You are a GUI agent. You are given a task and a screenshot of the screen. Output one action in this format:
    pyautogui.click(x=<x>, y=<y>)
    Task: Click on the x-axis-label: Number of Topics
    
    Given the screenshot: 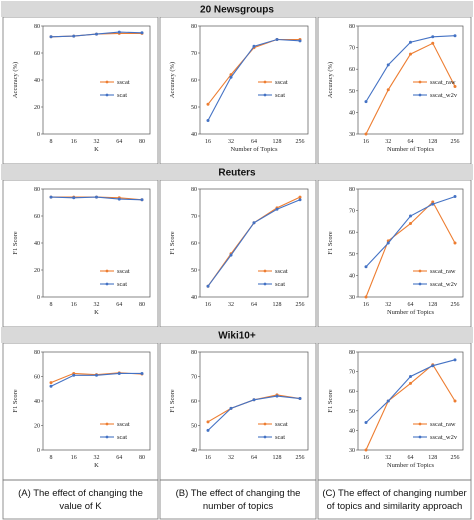 What is the action you would take?
    pyautogui.click(x=411, y=312)
    